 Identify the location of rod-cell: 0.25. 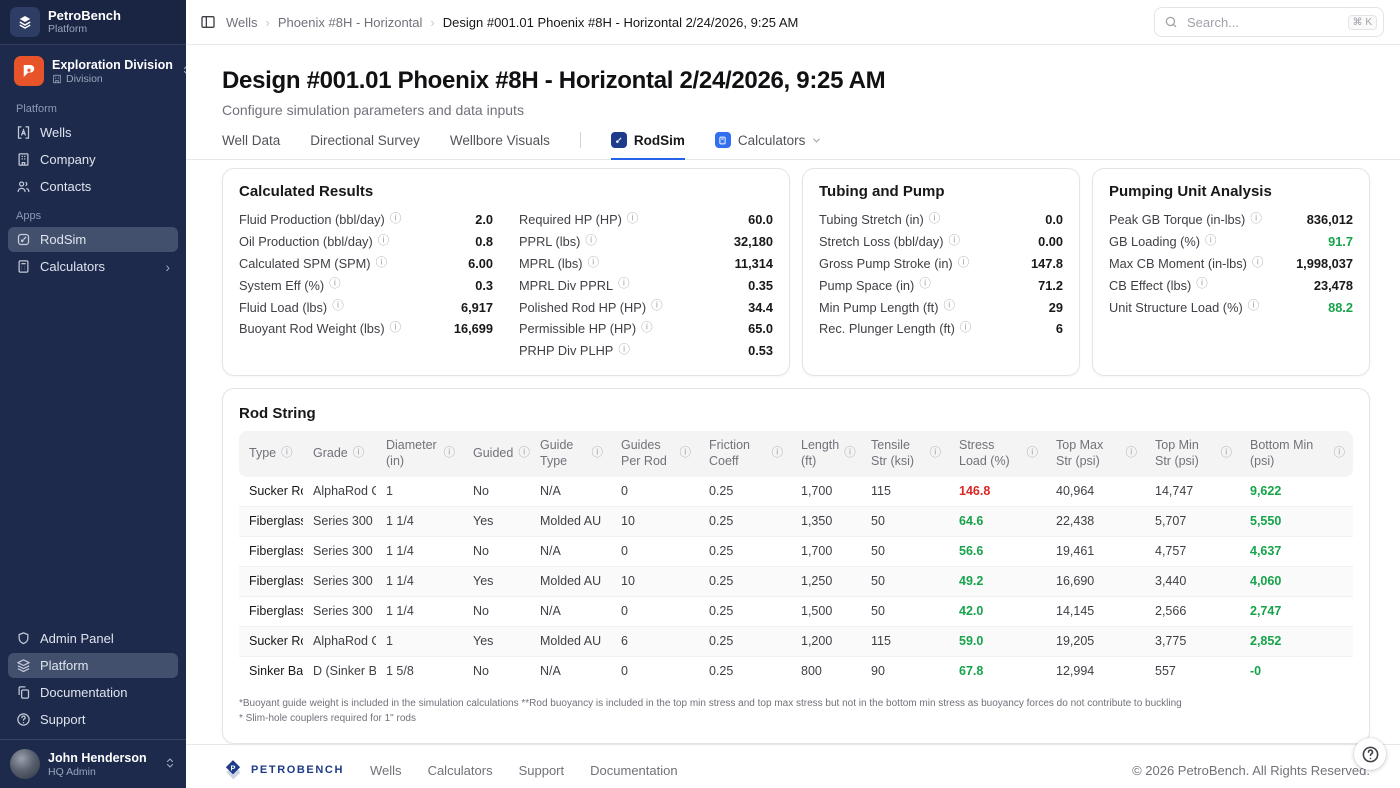
(745, 641).